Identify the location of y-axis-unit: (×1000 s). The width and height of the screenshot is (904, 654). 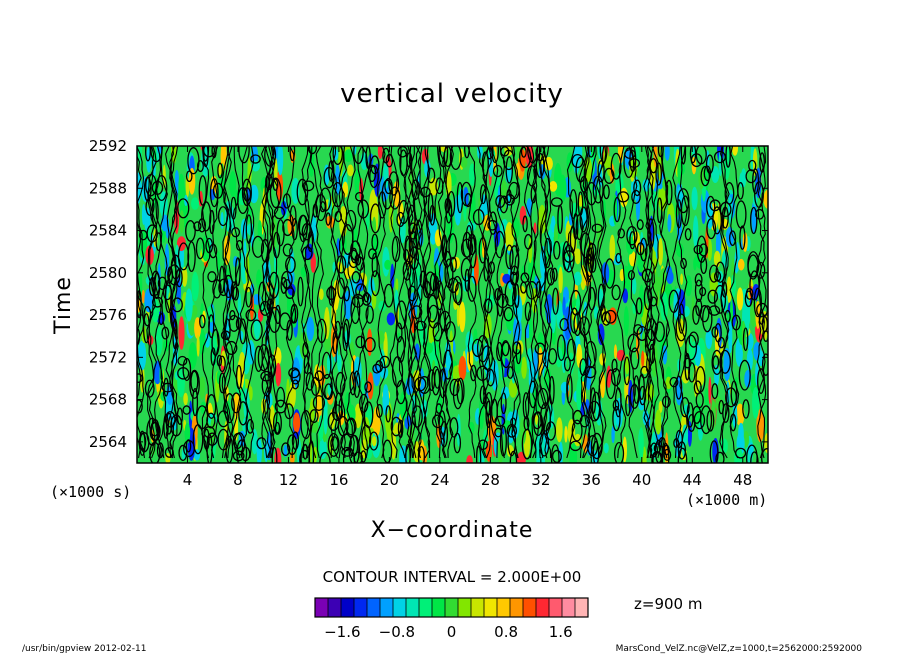
(90, 492).